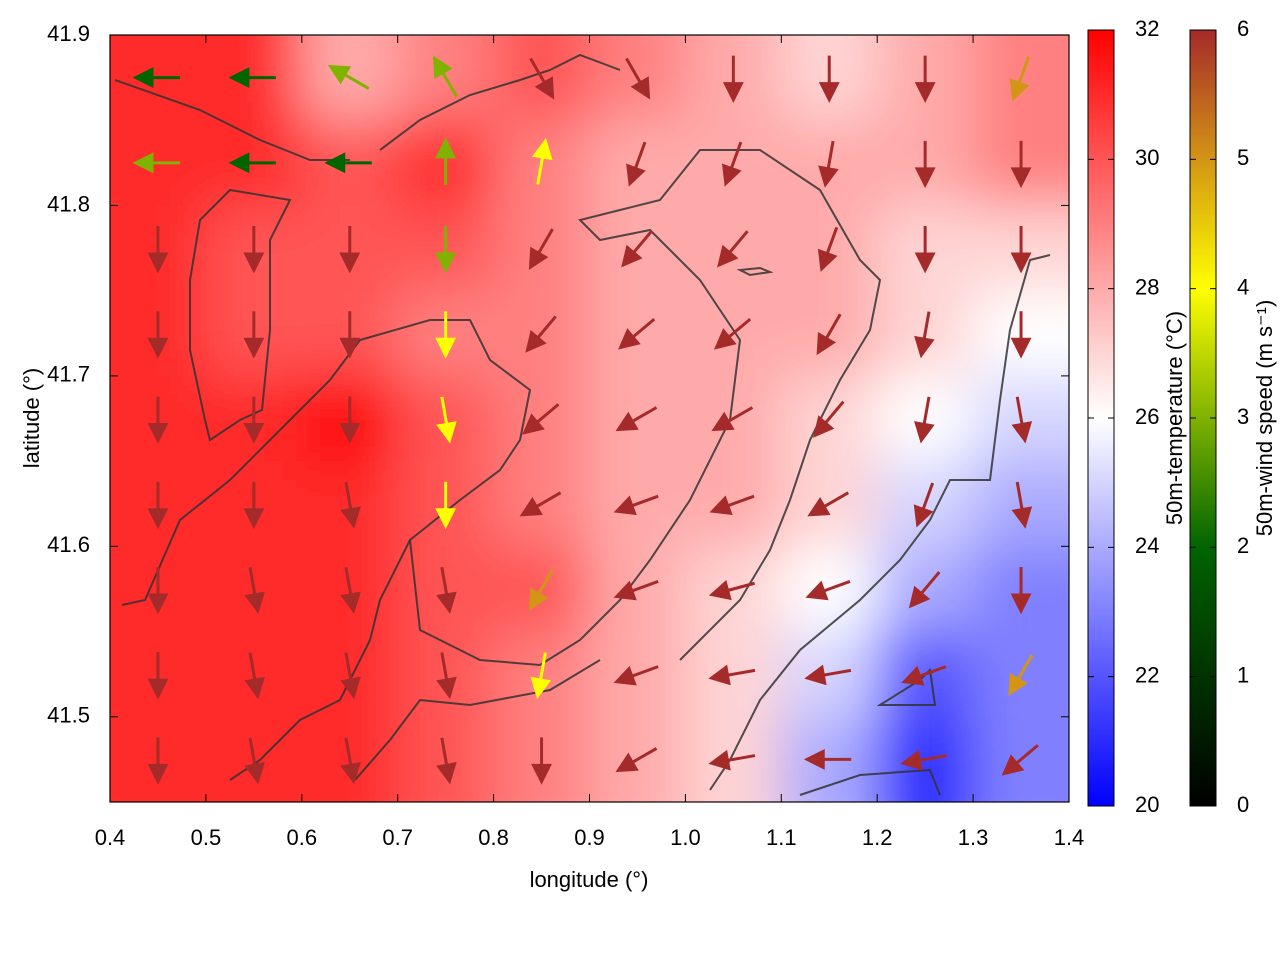 This screenshot has height=965, width=1280. Describe the element at coordinates (68, 715) in the screenshot. I see `y-tick-label: 41.5` at that location.